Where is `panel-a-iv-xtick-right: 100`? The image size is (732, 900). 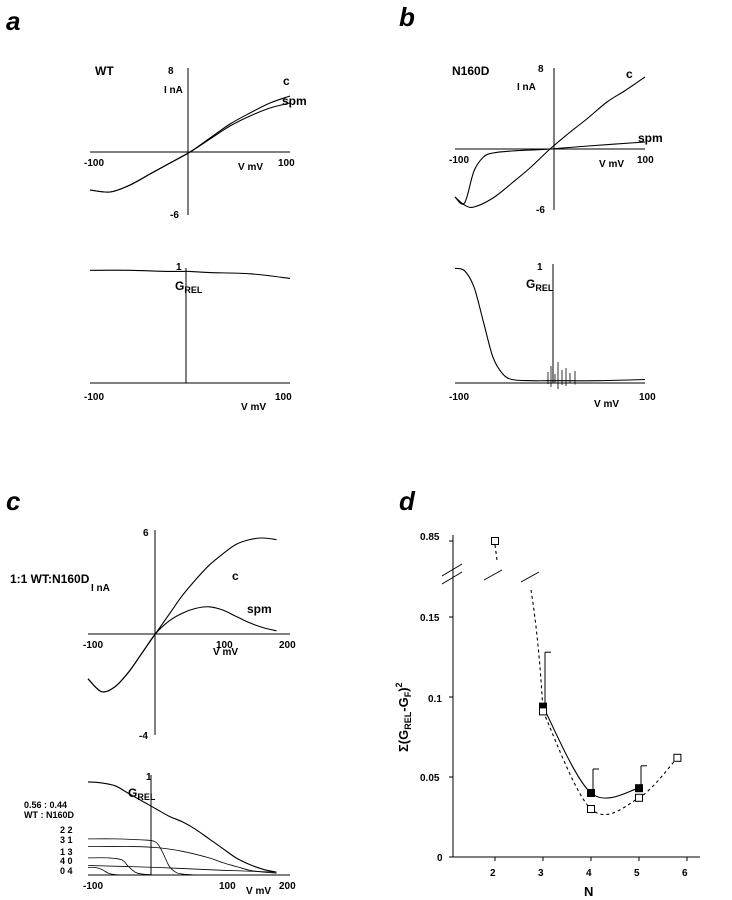 panel-a-iv-xtick-right: 100 is located at coordinates (286, 163).